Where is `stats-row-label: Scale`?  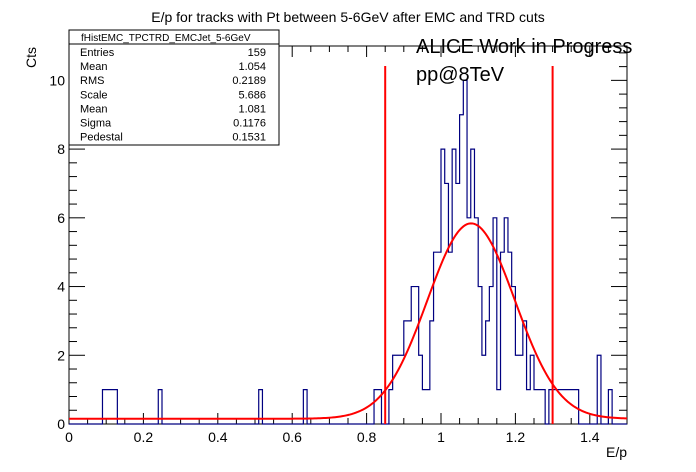 stats-row-label: Scale is located at coordinates (94, 95).